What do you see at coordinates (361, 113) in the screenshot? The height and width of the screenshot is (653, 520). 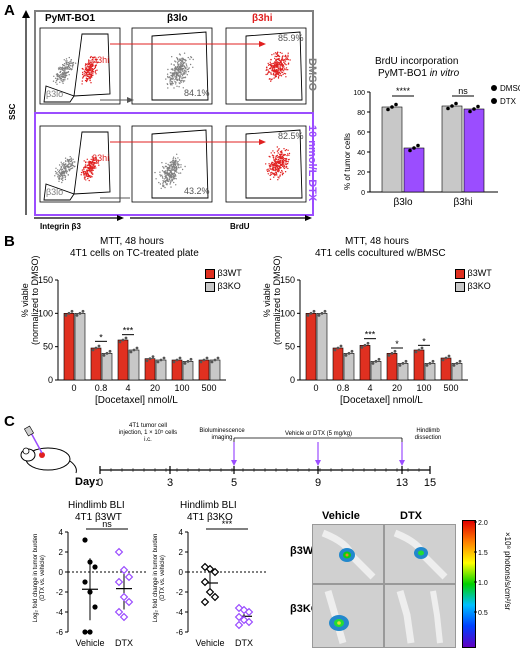 I see `brdu-ytick-label: 80` at bounding box center [361, 113].